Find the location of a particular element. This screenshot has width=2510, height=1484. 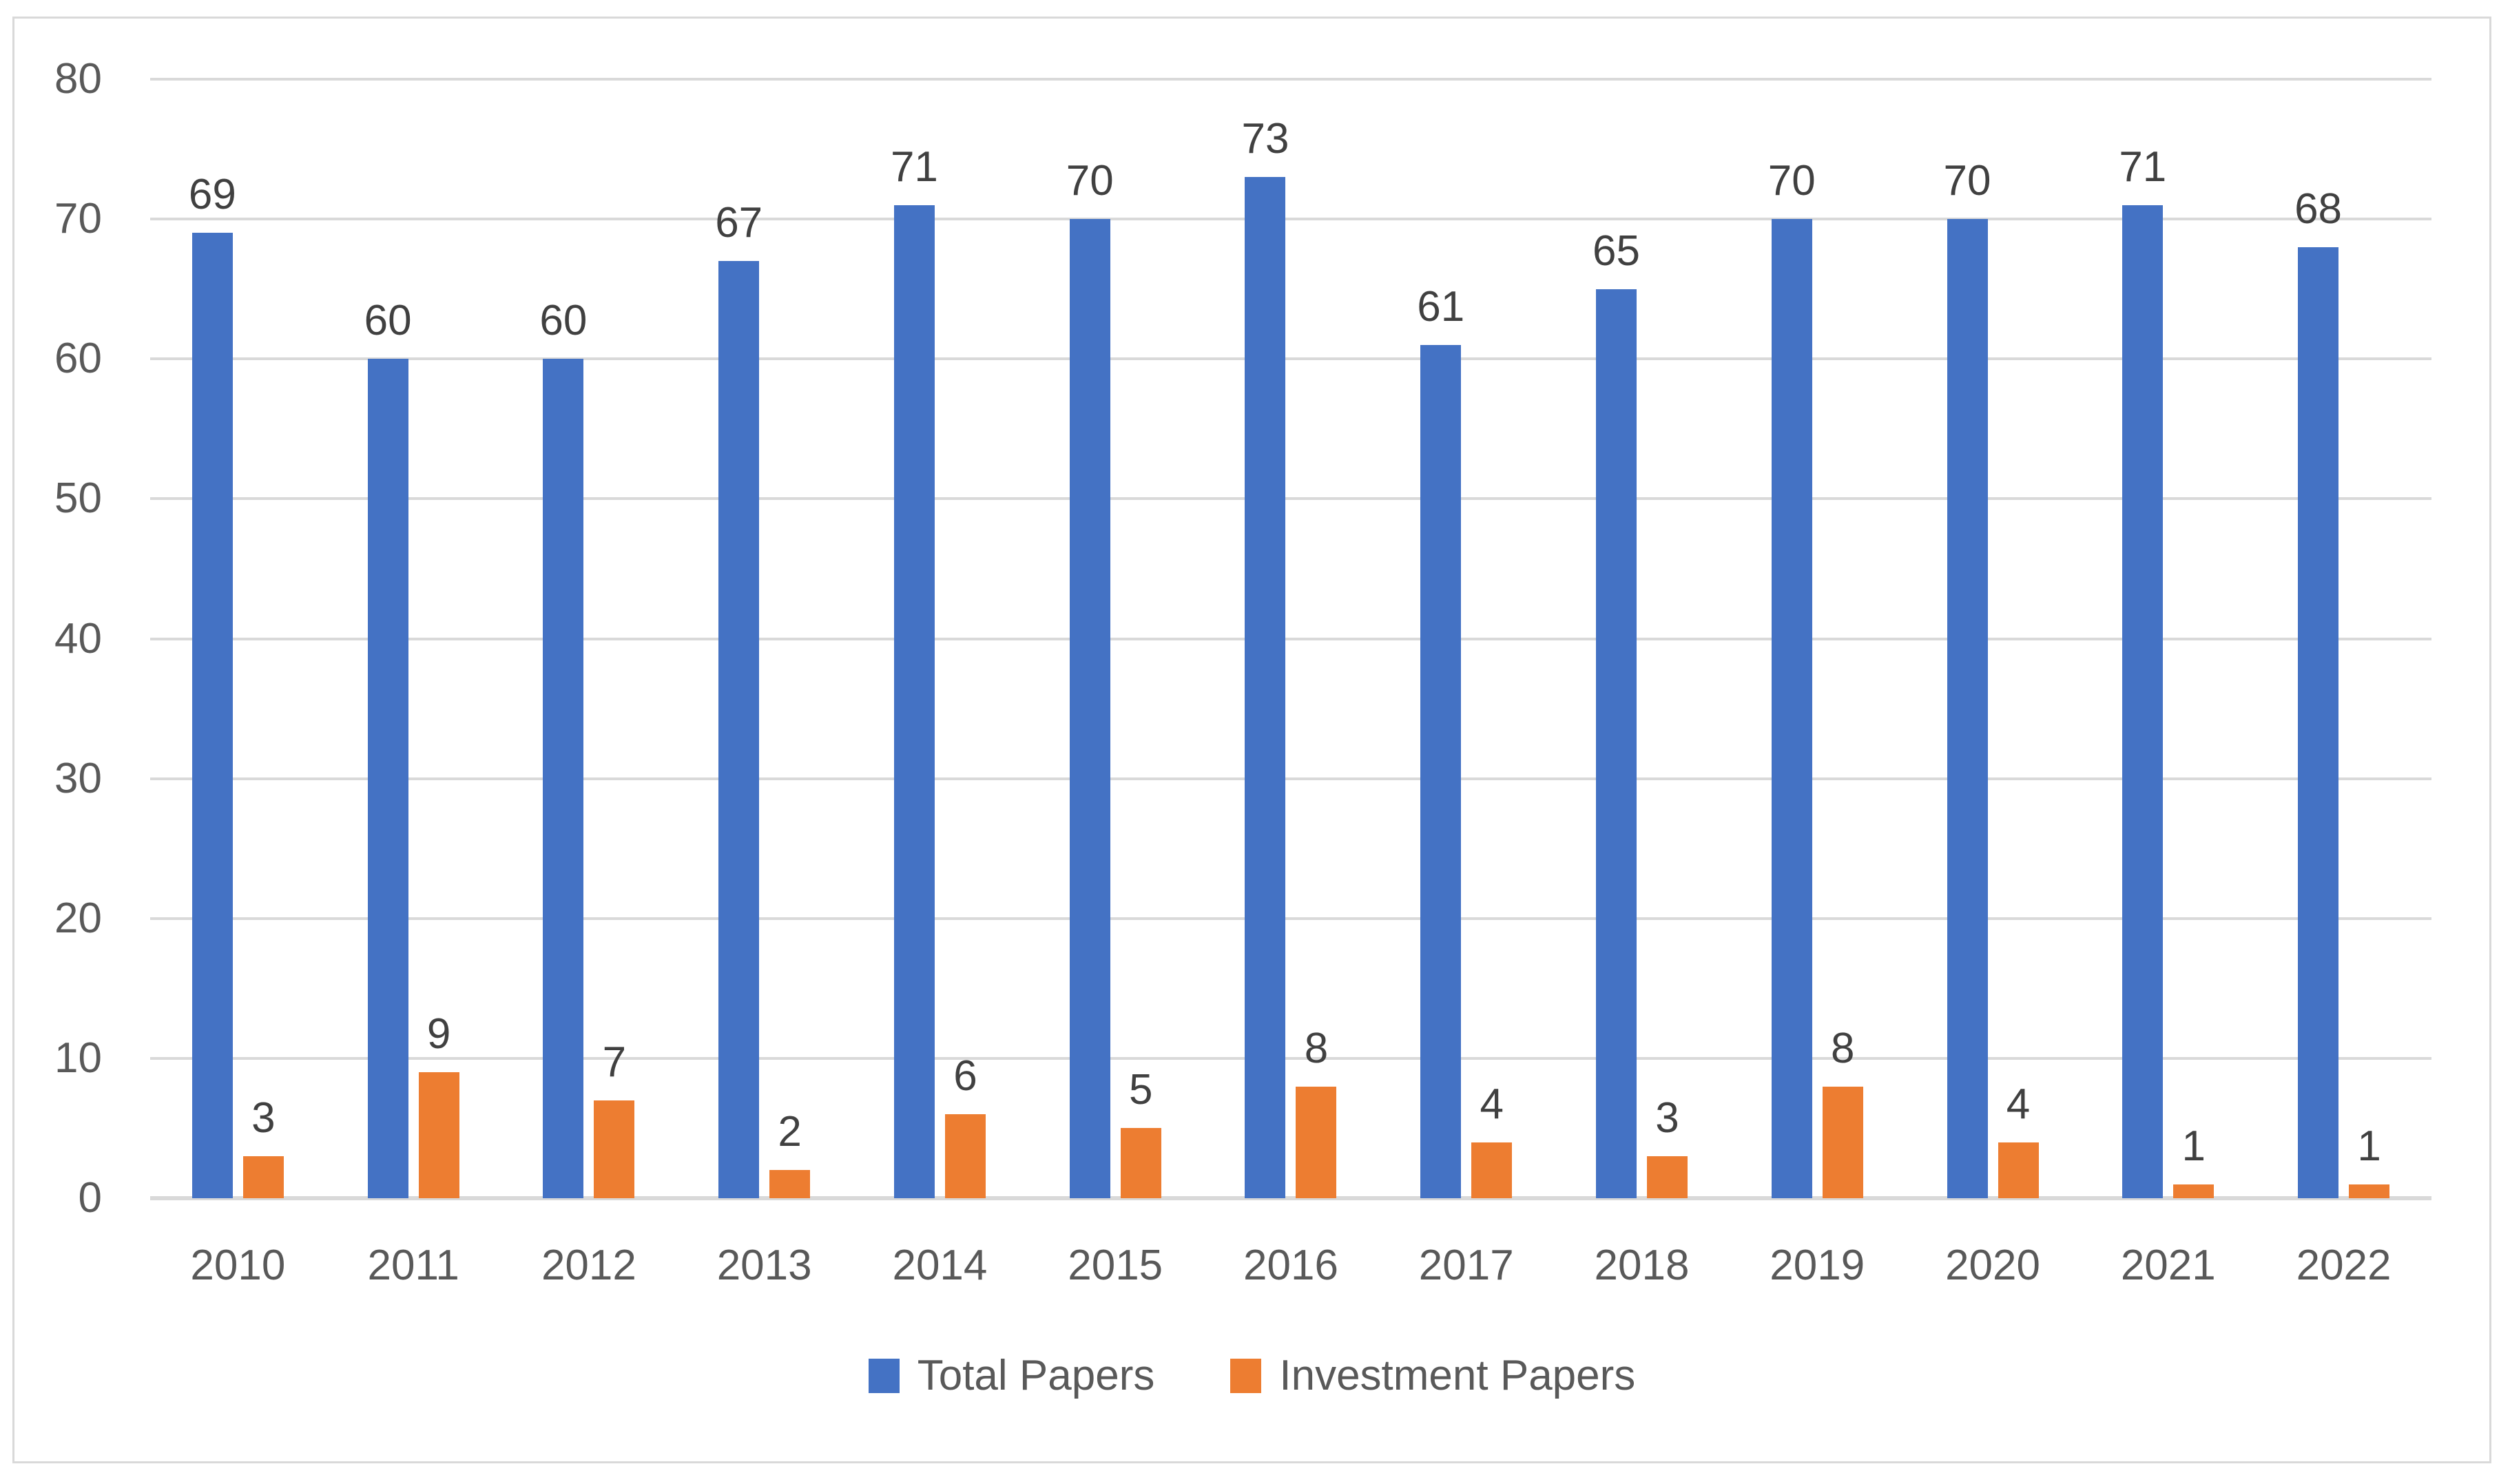

bar-group-2013: 67 2 is located at coordinates (764, 638).